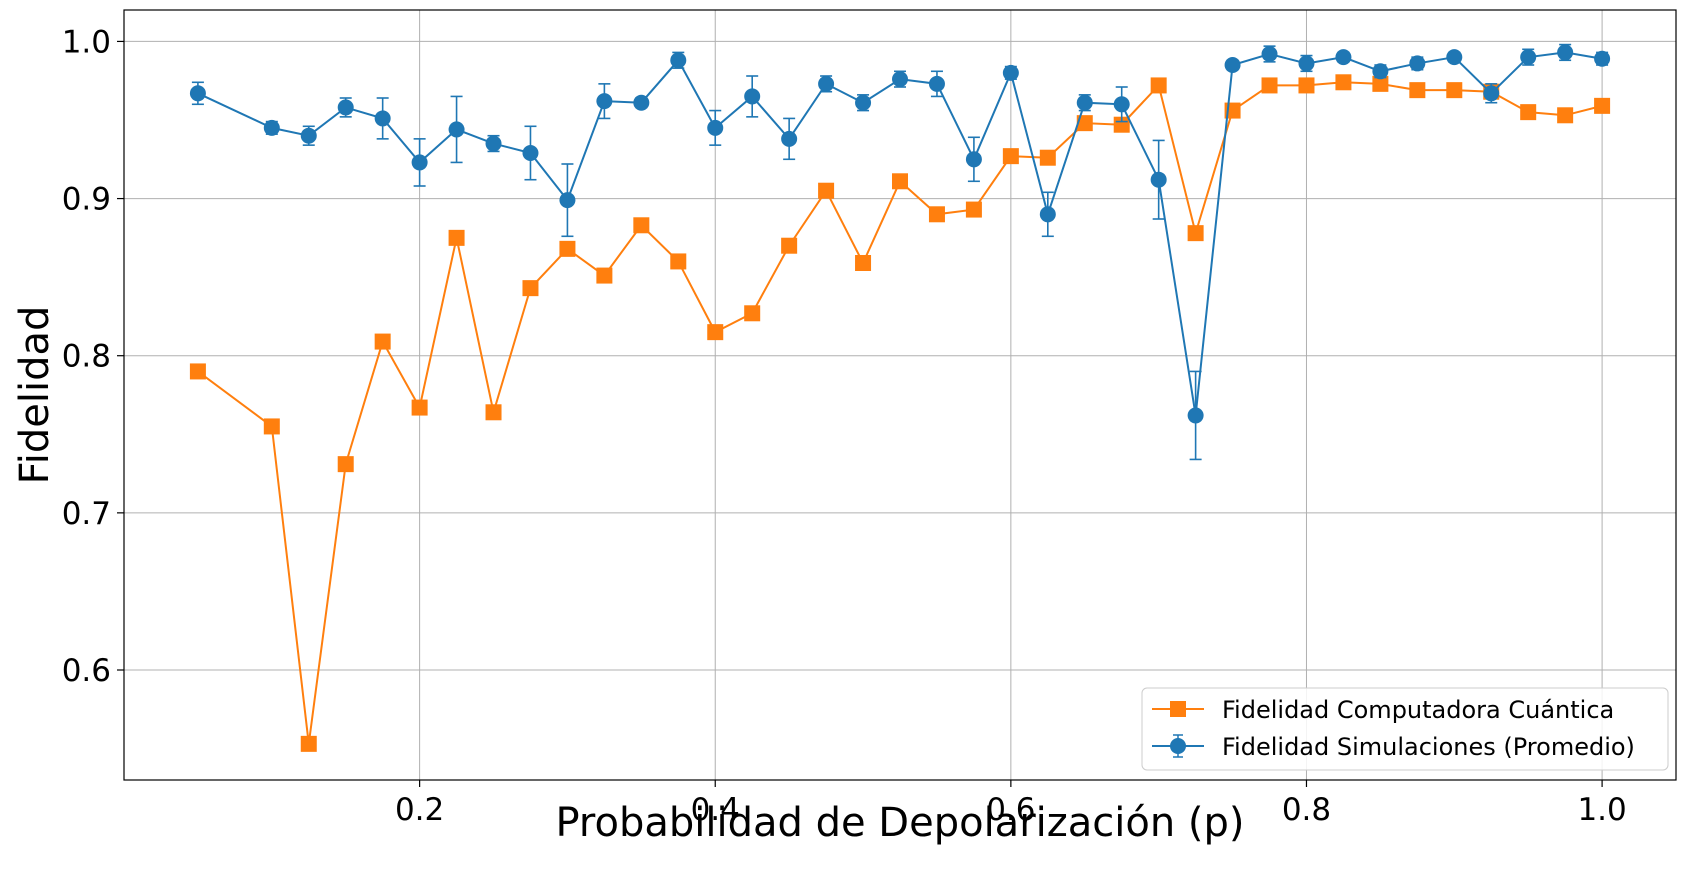 The width and height of the screenshot is (1682, 882). What do you see at coordinates (1428, 747) in the screenshot?
I see `legend-label-simulations: Fidelidad Simulaciones (Promedio)` at bounding box center [1428, 747].